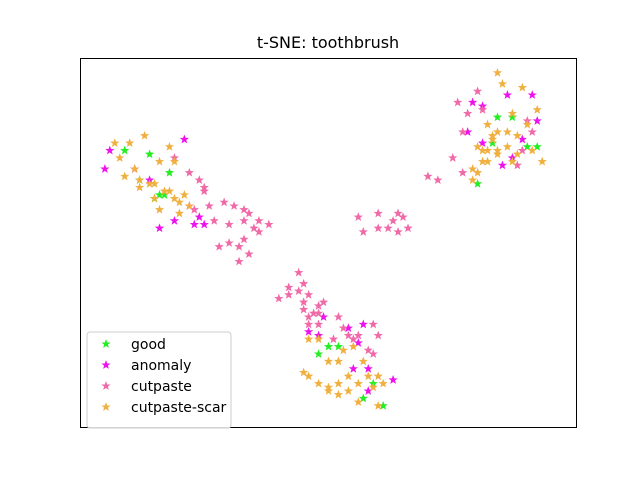 This screenshot has width=640, height=484. I want to click on legend-marker-cutpaste, so click(106, 385).